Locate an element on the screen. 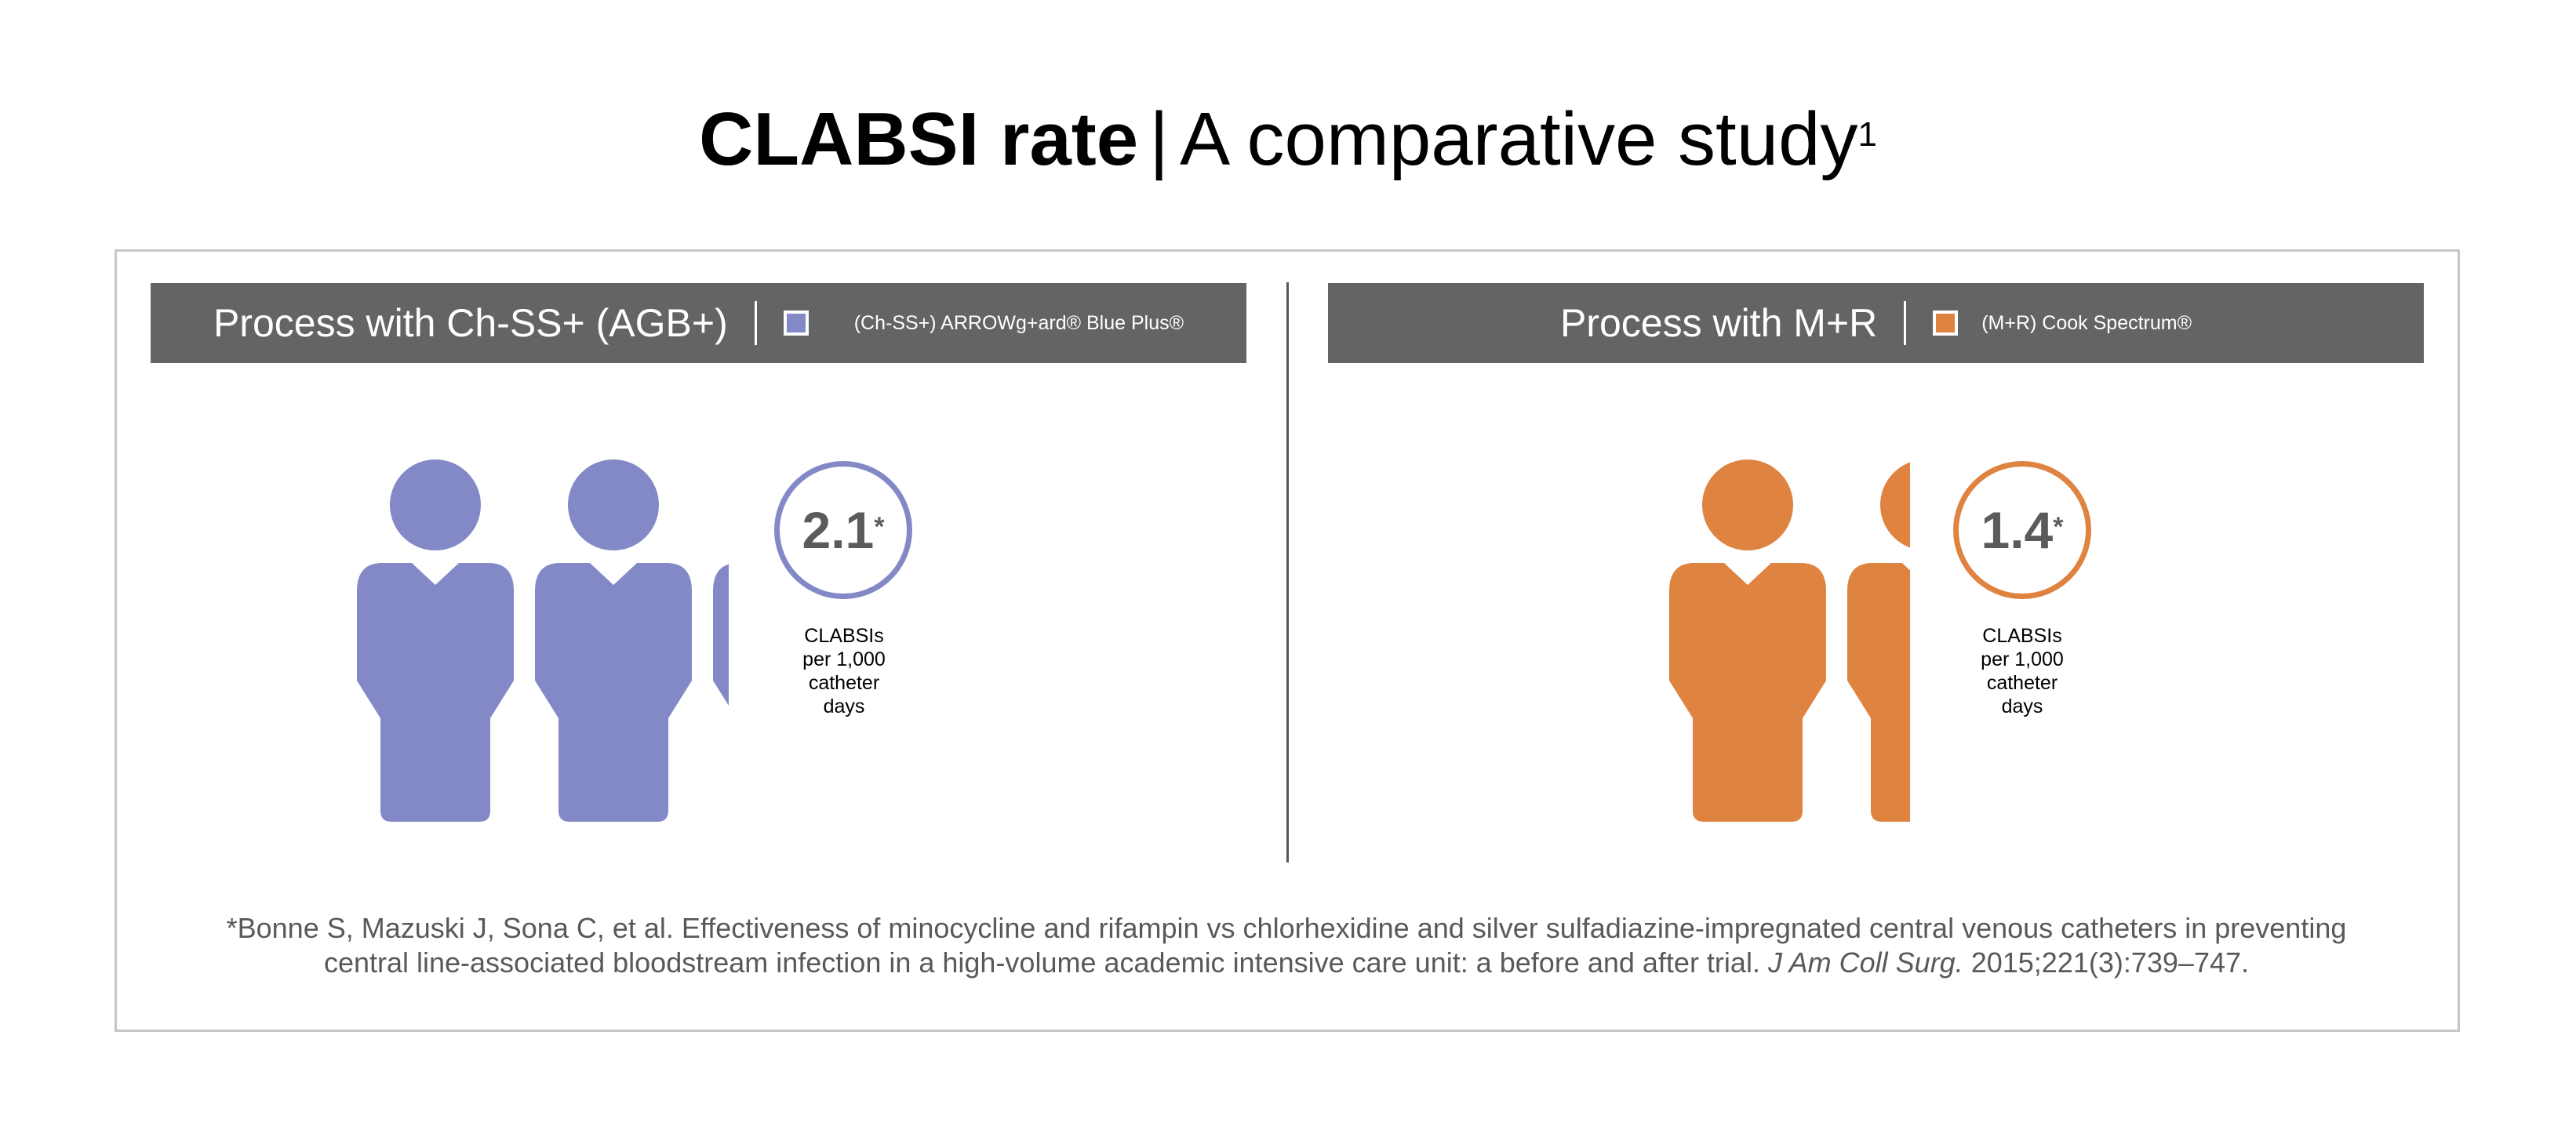 The image size is (2576, 1144). header-separator-right is located at coordinates (1906, 323).